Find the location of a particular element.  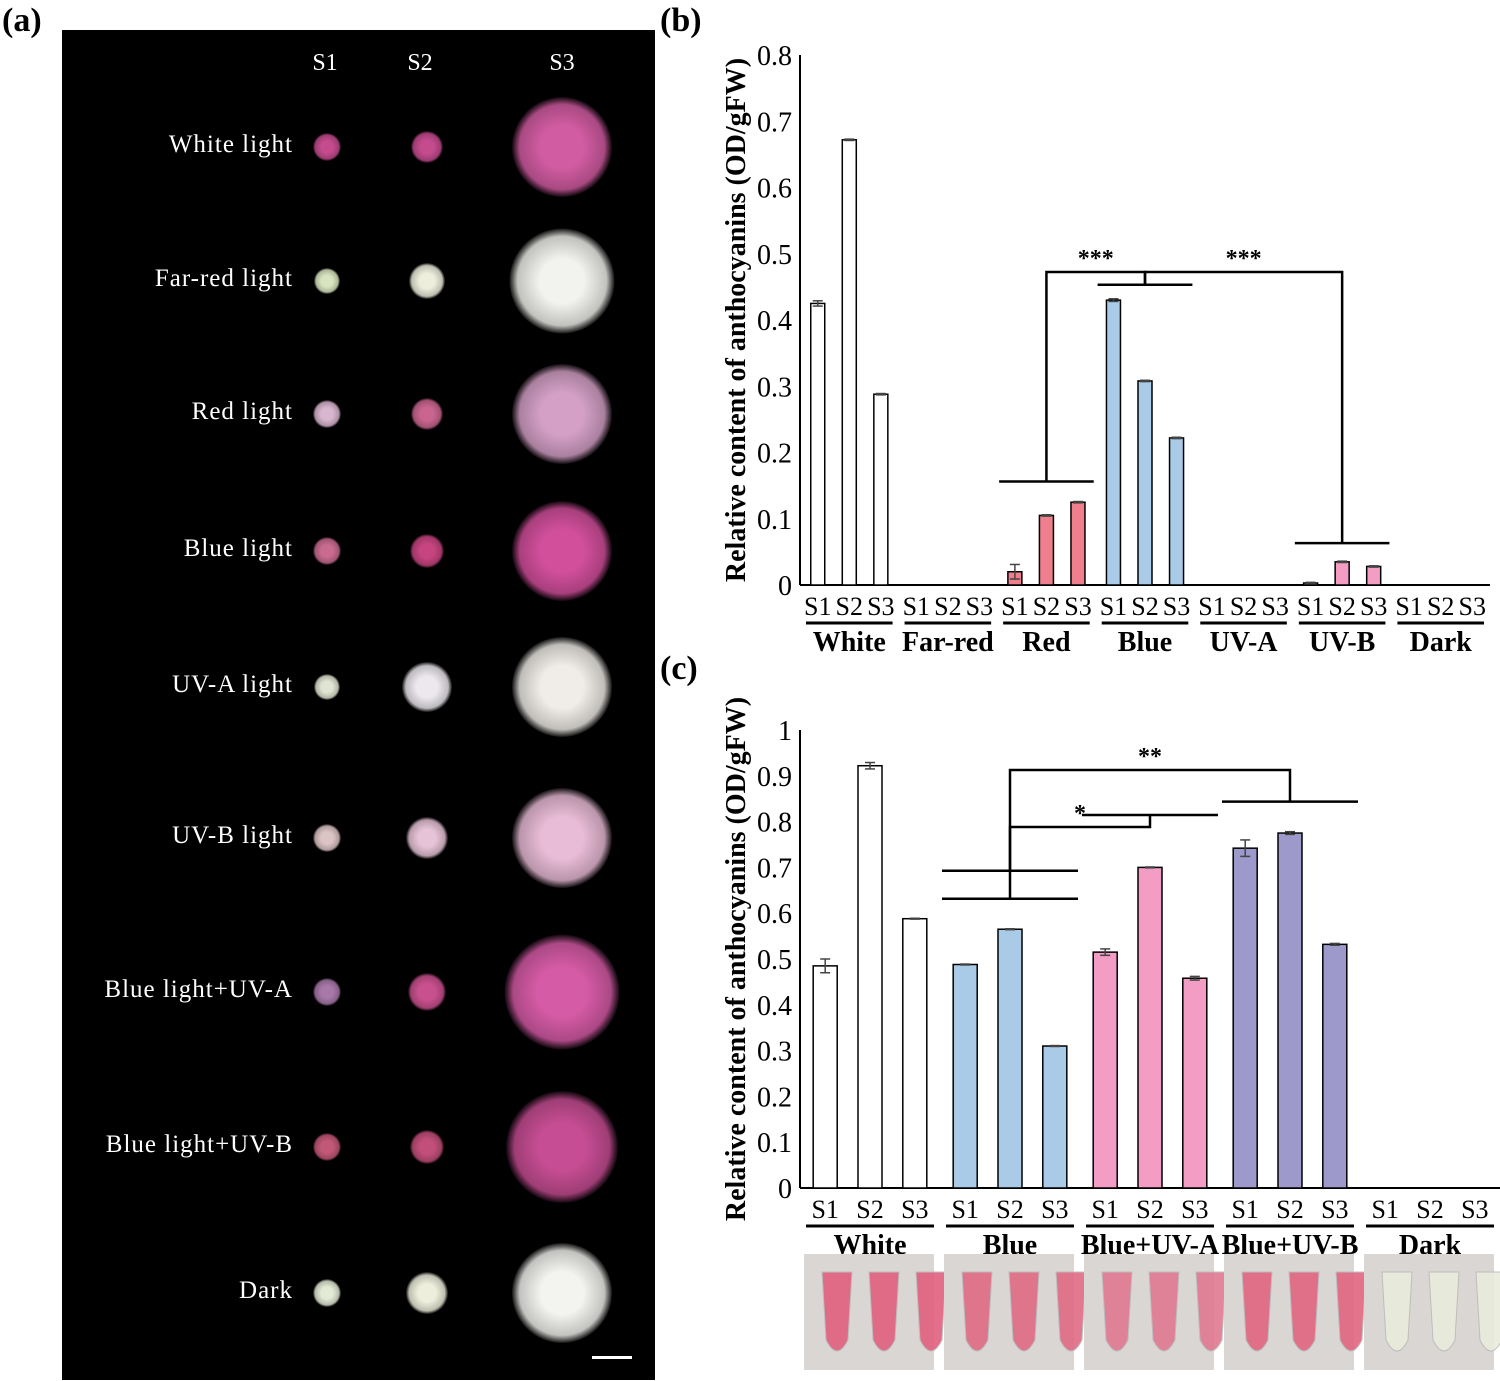

group-label: UV-A is located at coordinates (1244, 642).